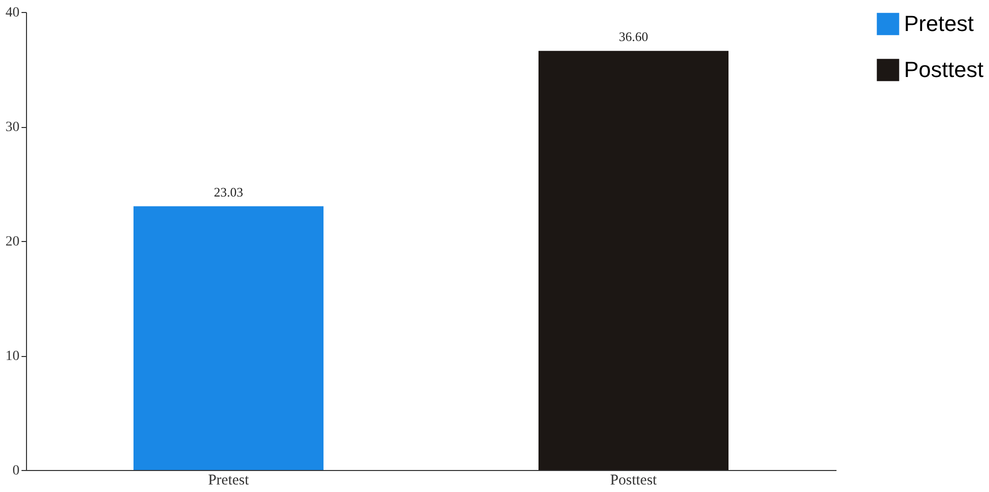 The height and width of the screenshot is (492, 989). What do you see at coordinates (13, 356) in the screenshot?
I see `y-tick-label: 10` at bounding box center [13, 356].